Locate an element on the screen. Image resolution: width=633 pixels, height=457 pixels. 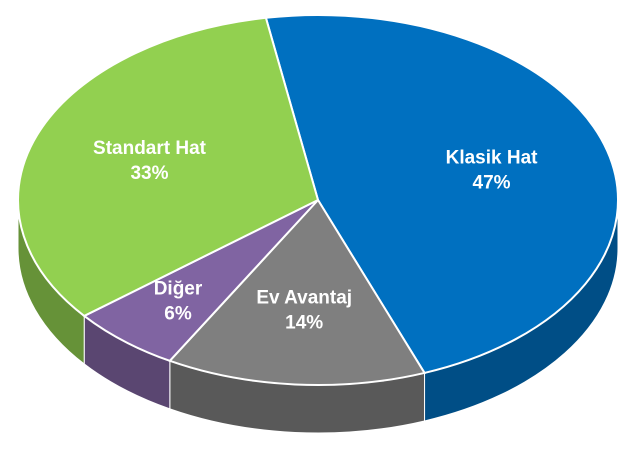
slice-value: 47% is located at coordinates (492, 183).